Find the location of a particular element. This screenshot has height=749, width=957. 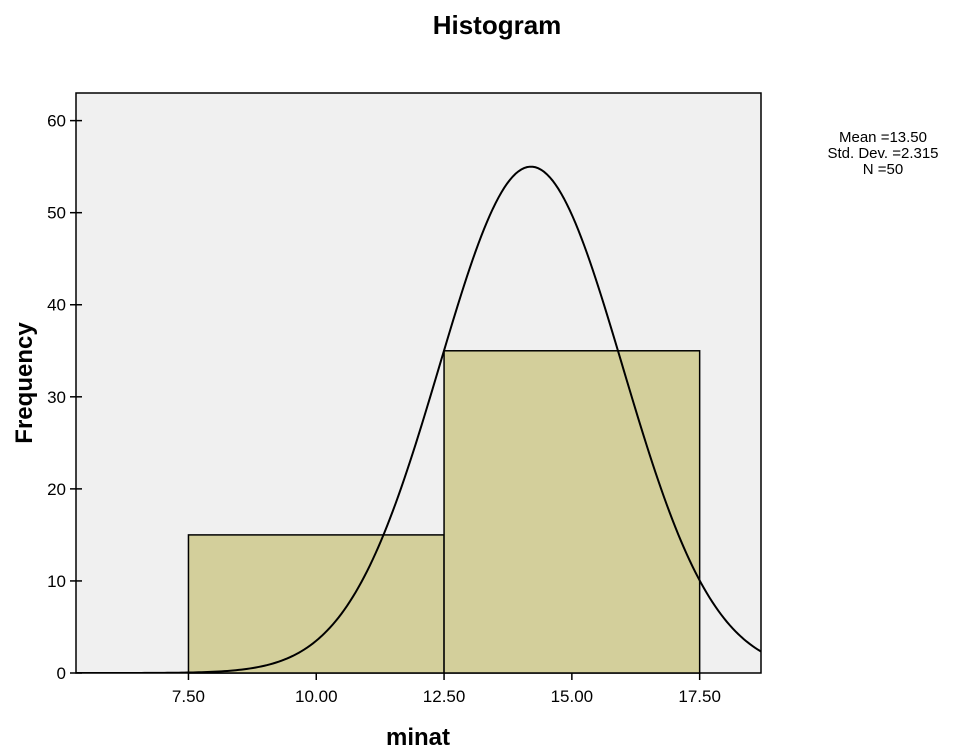

x-tick-label: 12.50 is located at coordinates (444, 696).